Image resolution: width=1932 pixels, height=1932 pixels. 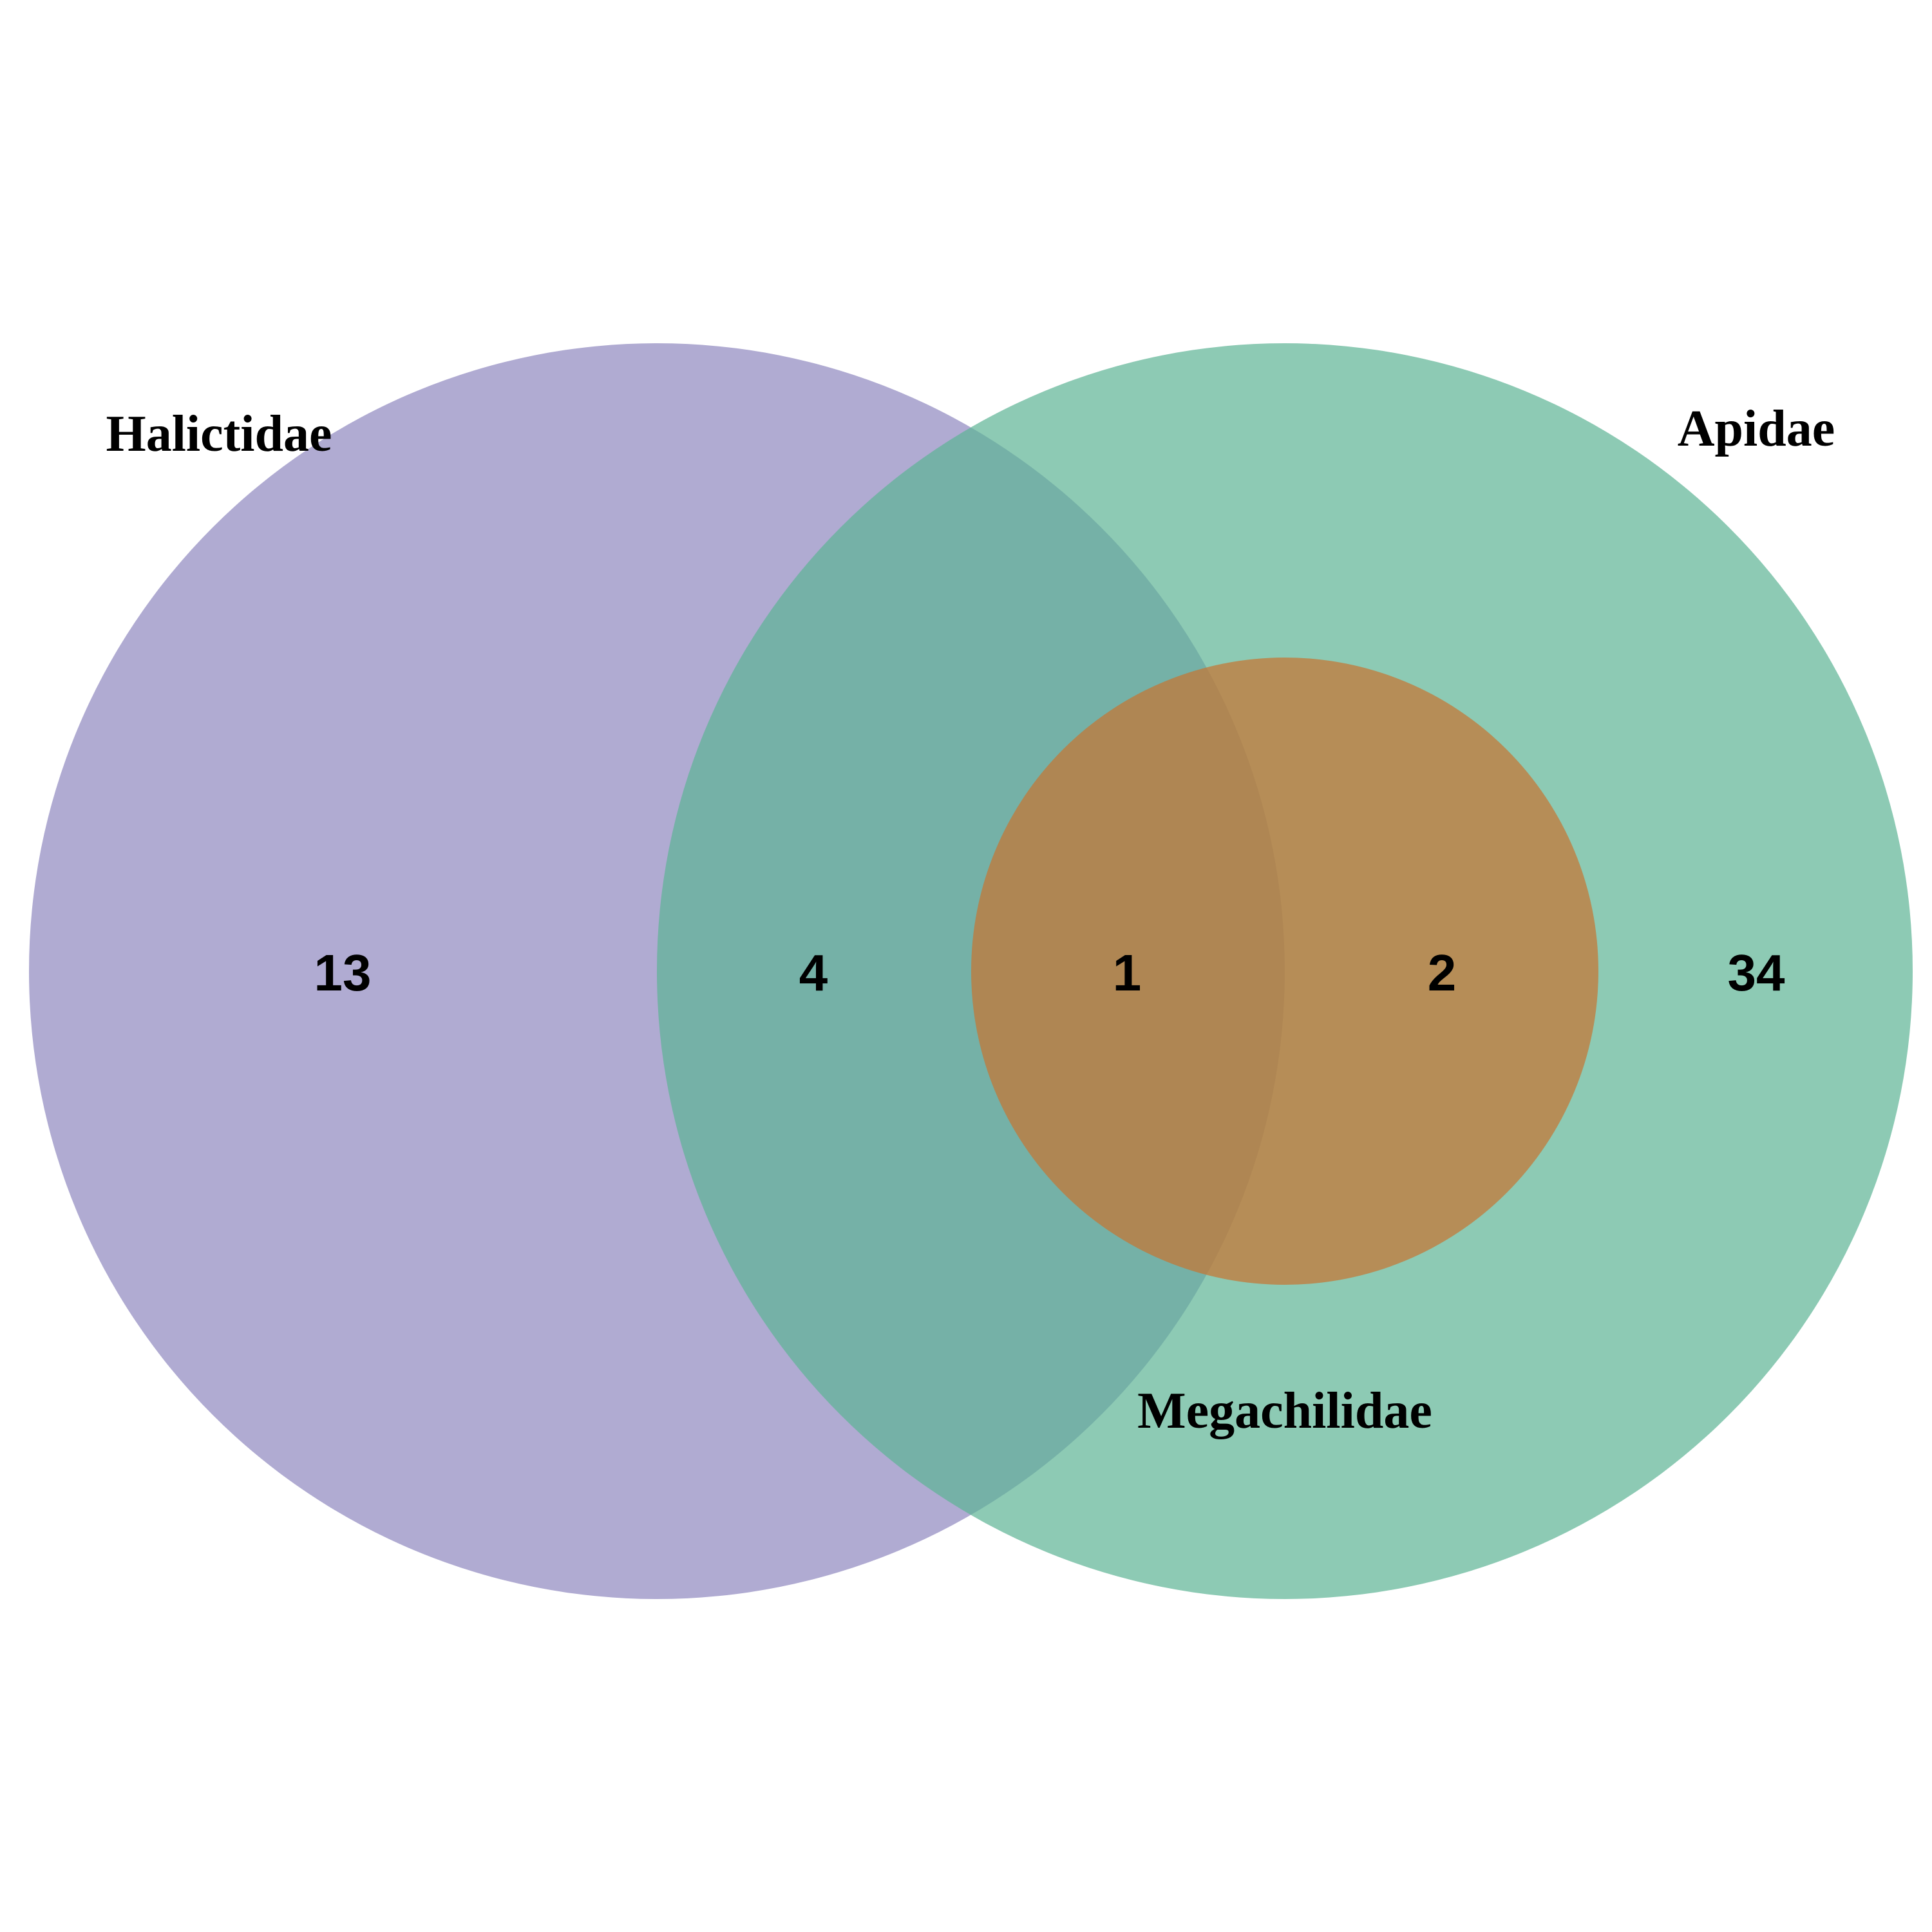 I want to click on apidae-label: Apidae, so click(x=1756, y=429).